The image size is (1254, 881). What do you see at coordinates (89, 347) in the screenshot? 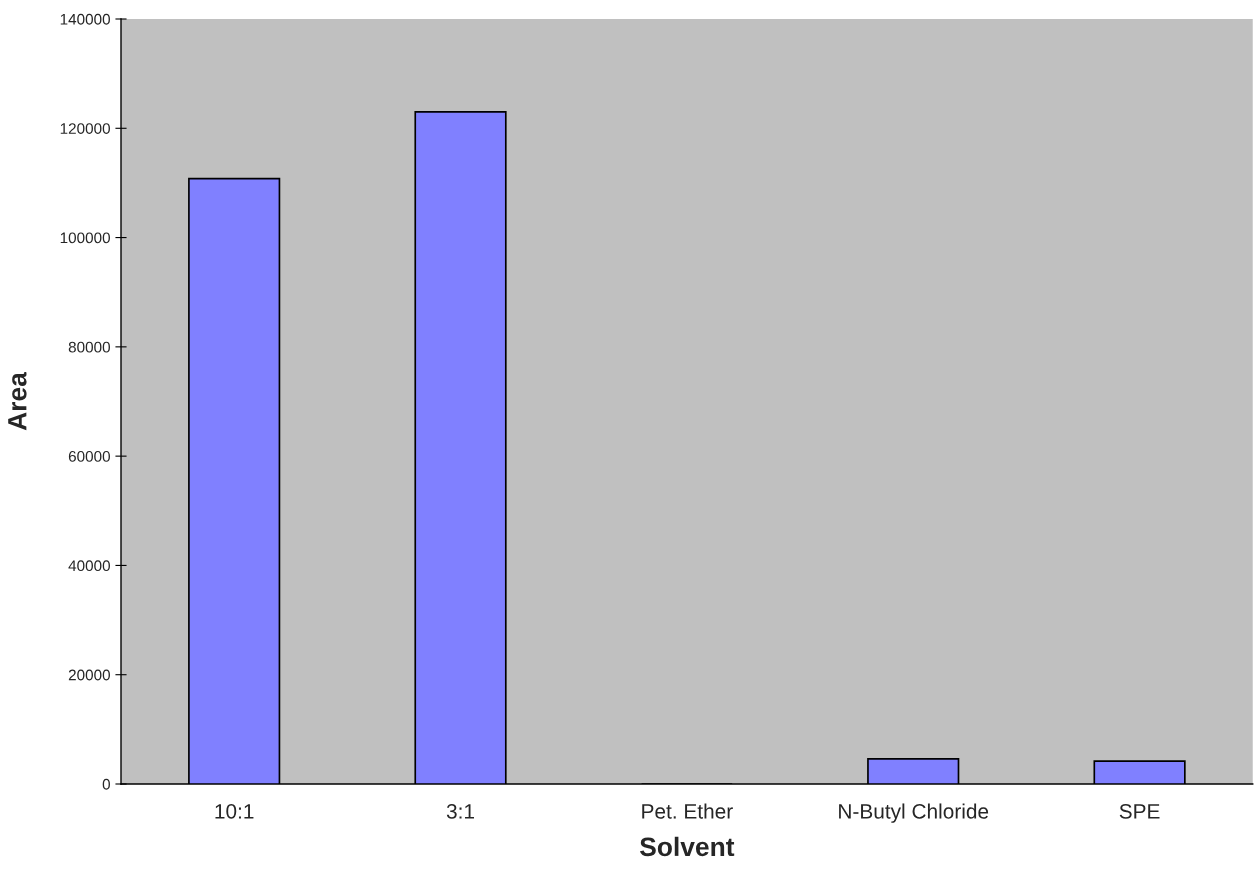
I see `y-tick-label: 80000` at bounding box center [89, 347].